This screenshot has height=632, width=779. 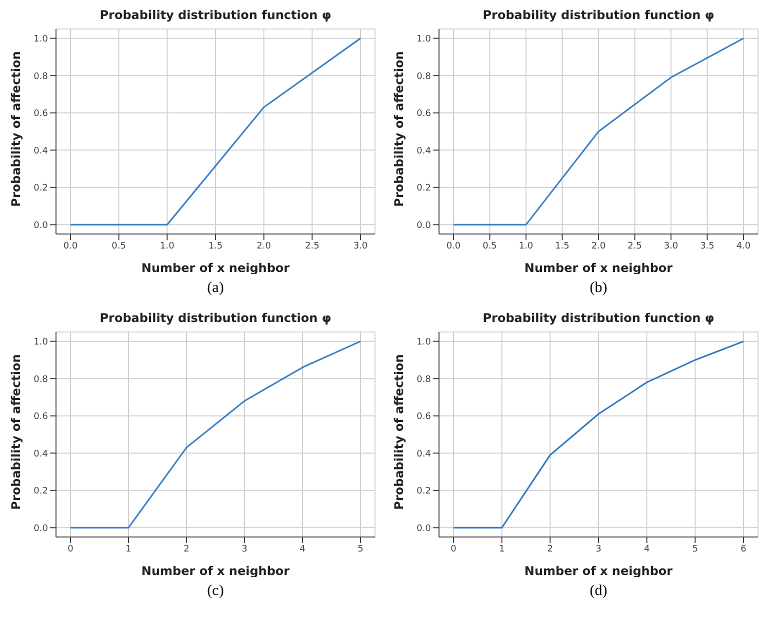 I want to click on text: (b), so click(x=598, y=288).